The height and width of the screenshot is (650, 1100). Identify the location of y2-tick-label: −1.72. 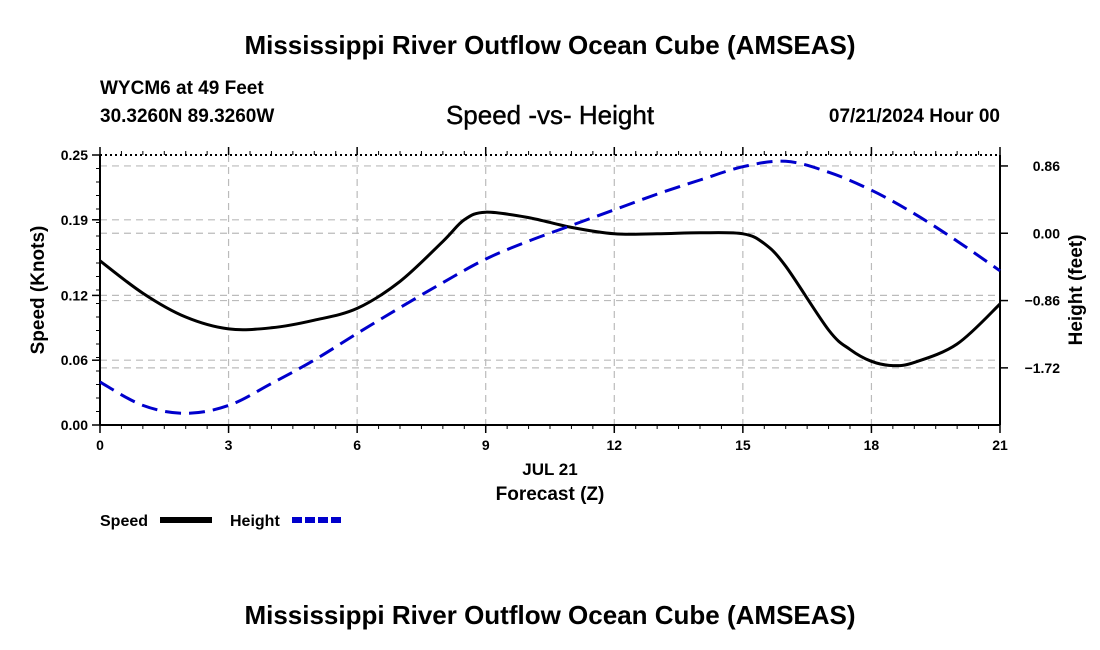
(1043, 368).